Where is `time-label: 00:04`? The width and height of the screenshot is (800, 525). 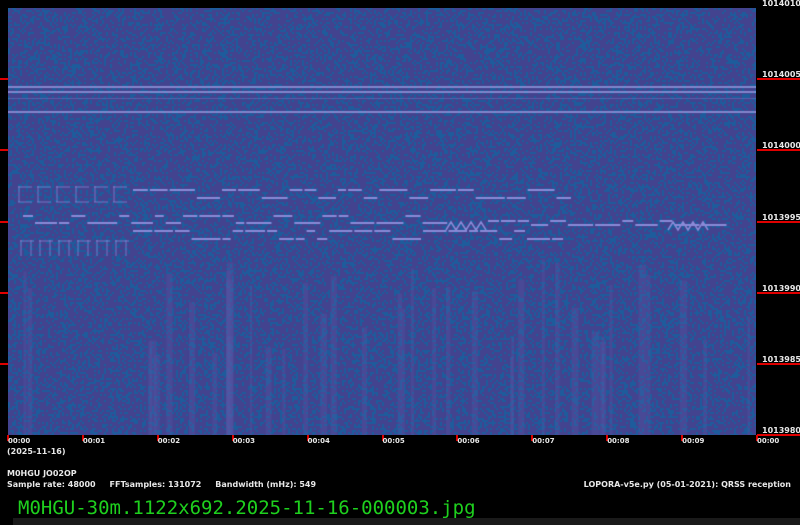 time-label: 00:04 is located at coordinates (318, 441).